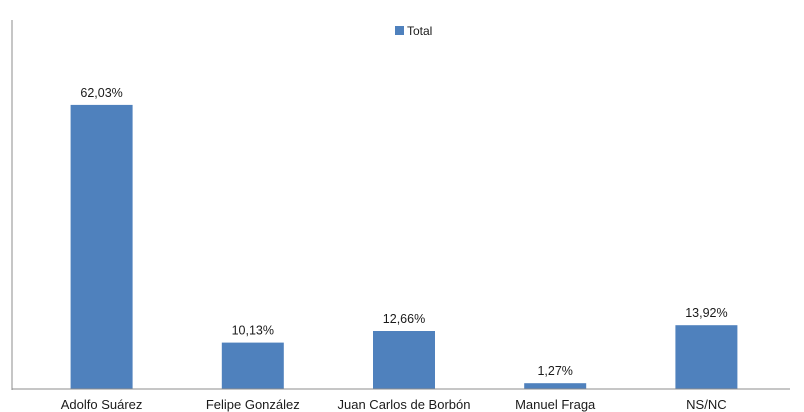 Image resolution: width=804 pixels, height=412 pixels. What do you see at coordinates (253, 404) in the screenshot?
I see `x-tick-label: Felipe González` at bounding box center [253, 404].